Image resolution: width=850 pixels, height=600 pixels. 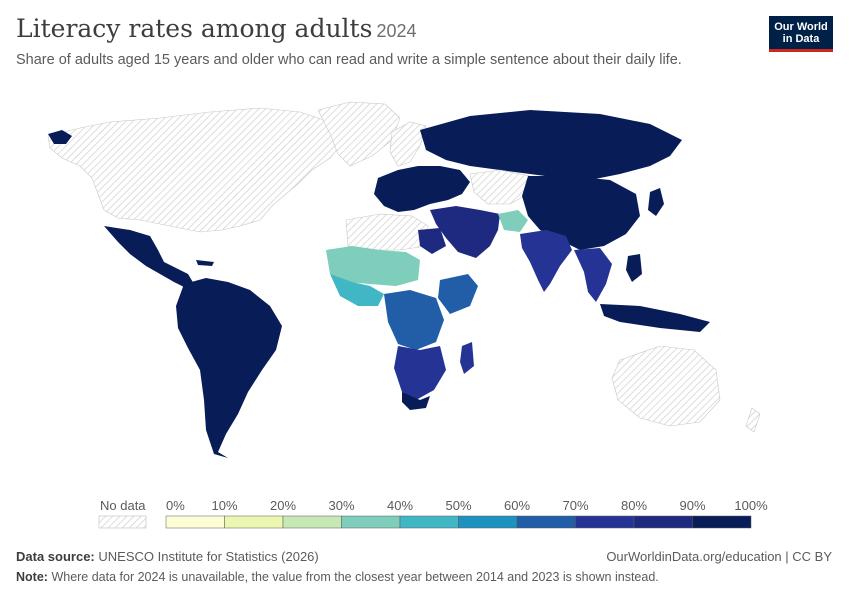 I want to click on owid-logo: Our World in Data, so click(x=801, y=34).